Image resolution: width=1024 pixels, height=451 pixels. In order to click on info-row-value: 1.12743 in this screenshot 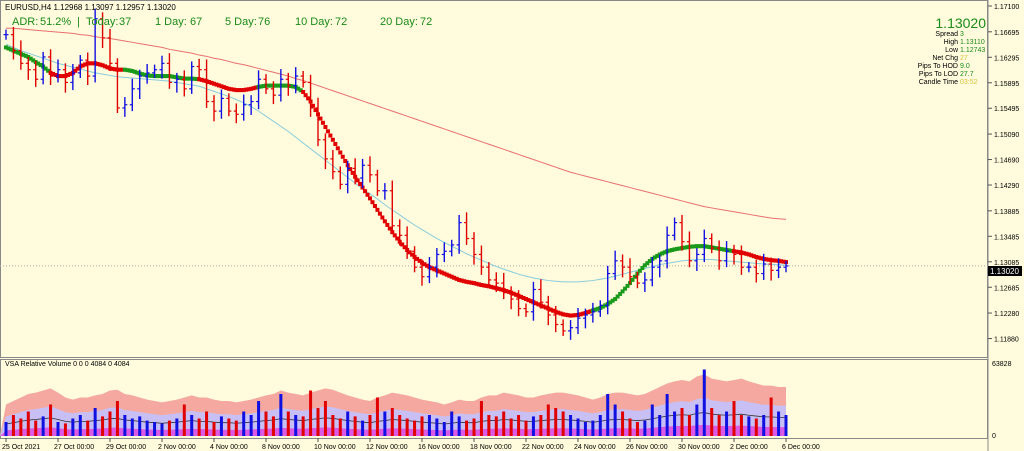, I will do `click(972, 50)`.